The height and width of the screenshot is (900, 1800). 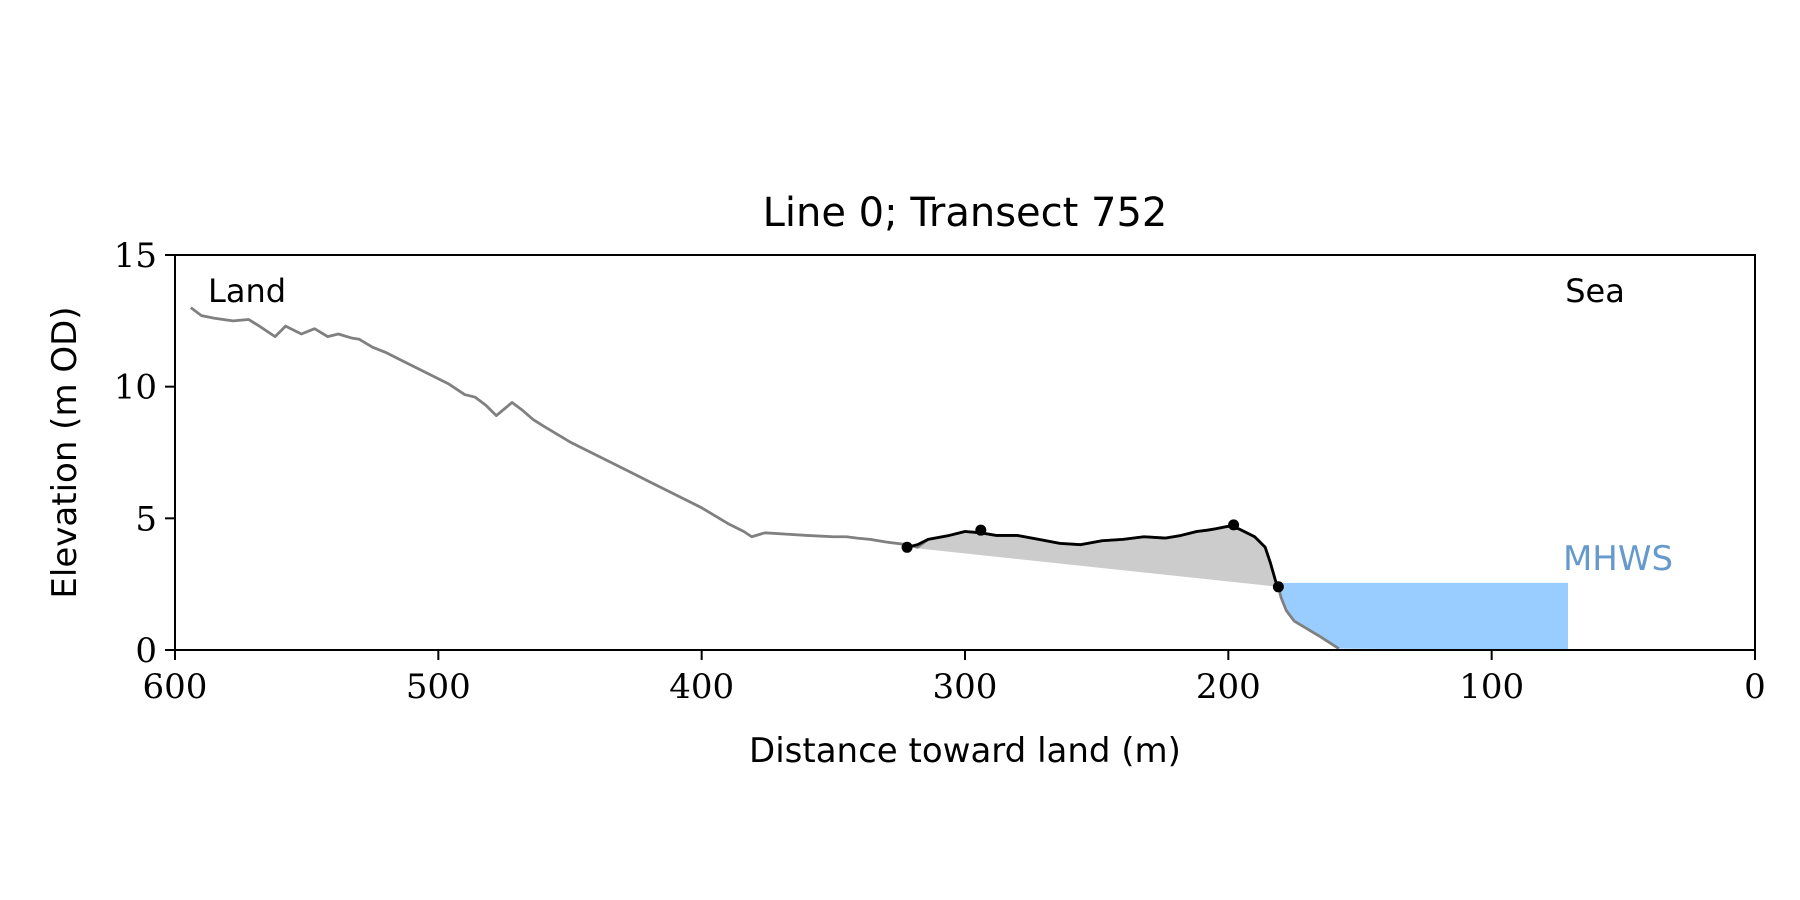 I want to click on land-annotation: Land, so click(x=247, y=291).